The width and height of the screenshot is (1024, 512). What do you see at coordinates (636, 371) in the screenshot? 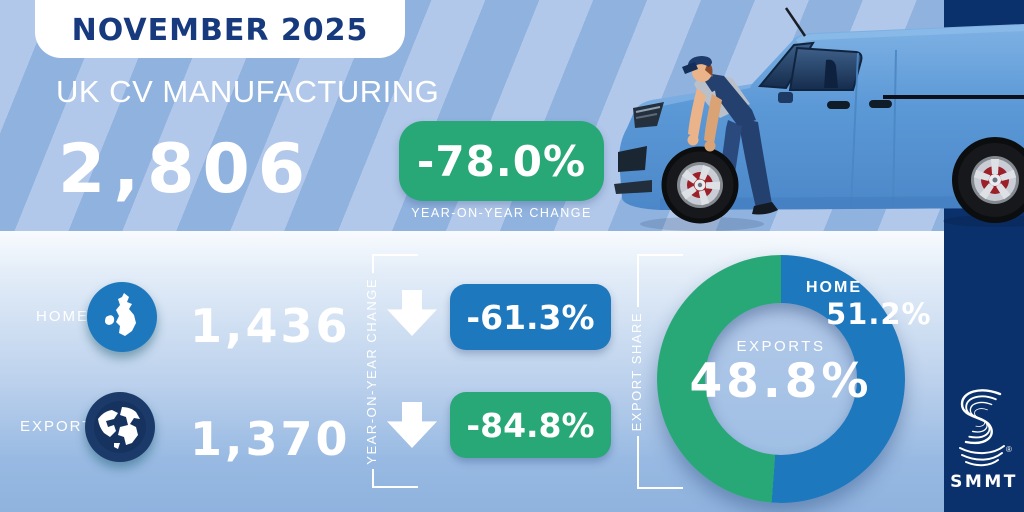
I see `export-share-axis-label: EXPORT SHARE` at bounding box center [636, 371].